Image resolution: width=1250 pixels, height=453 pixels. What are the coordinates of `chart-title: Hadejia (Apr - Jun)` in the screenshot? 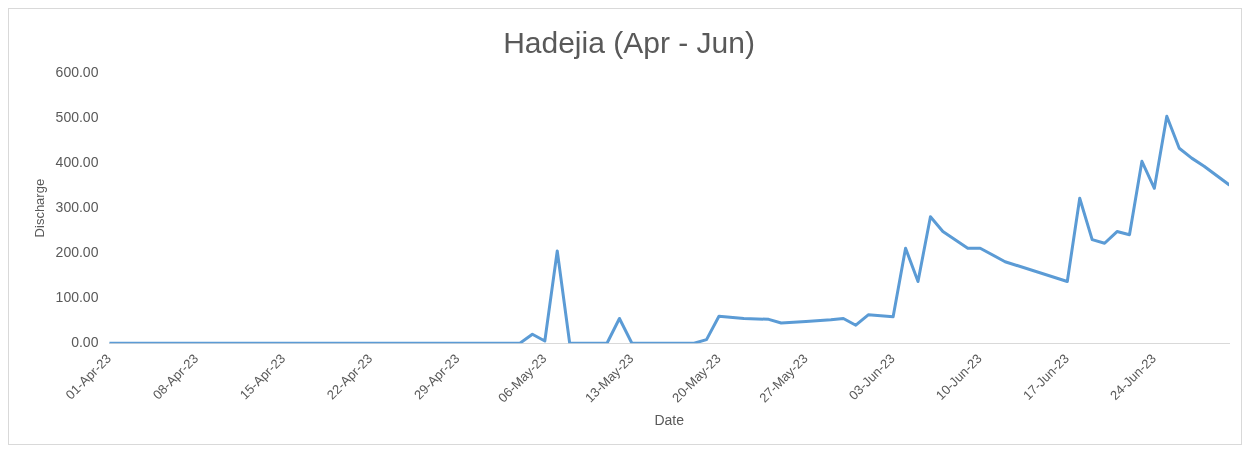 It's located at (629, 43).